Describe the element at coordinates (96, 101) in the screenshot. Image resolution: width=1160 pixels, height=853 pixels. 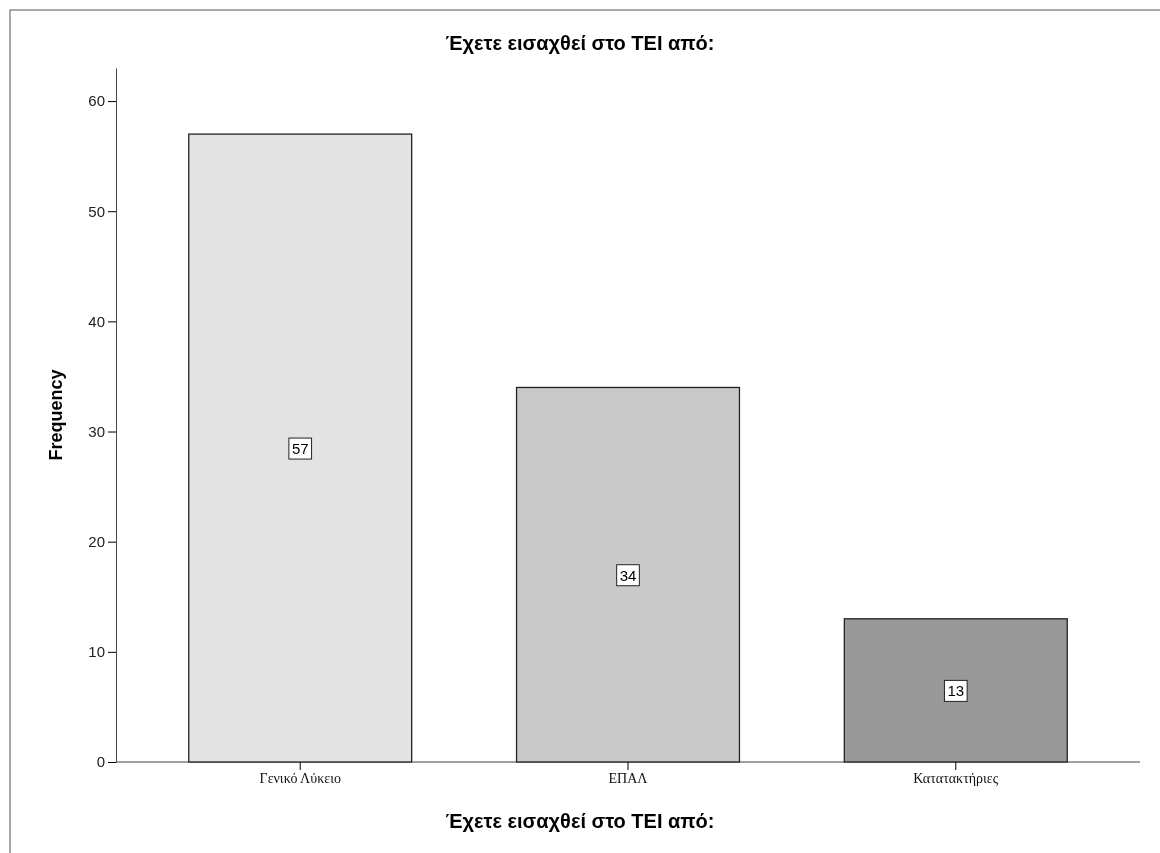
I see `y-tick-label: 60` at that location.